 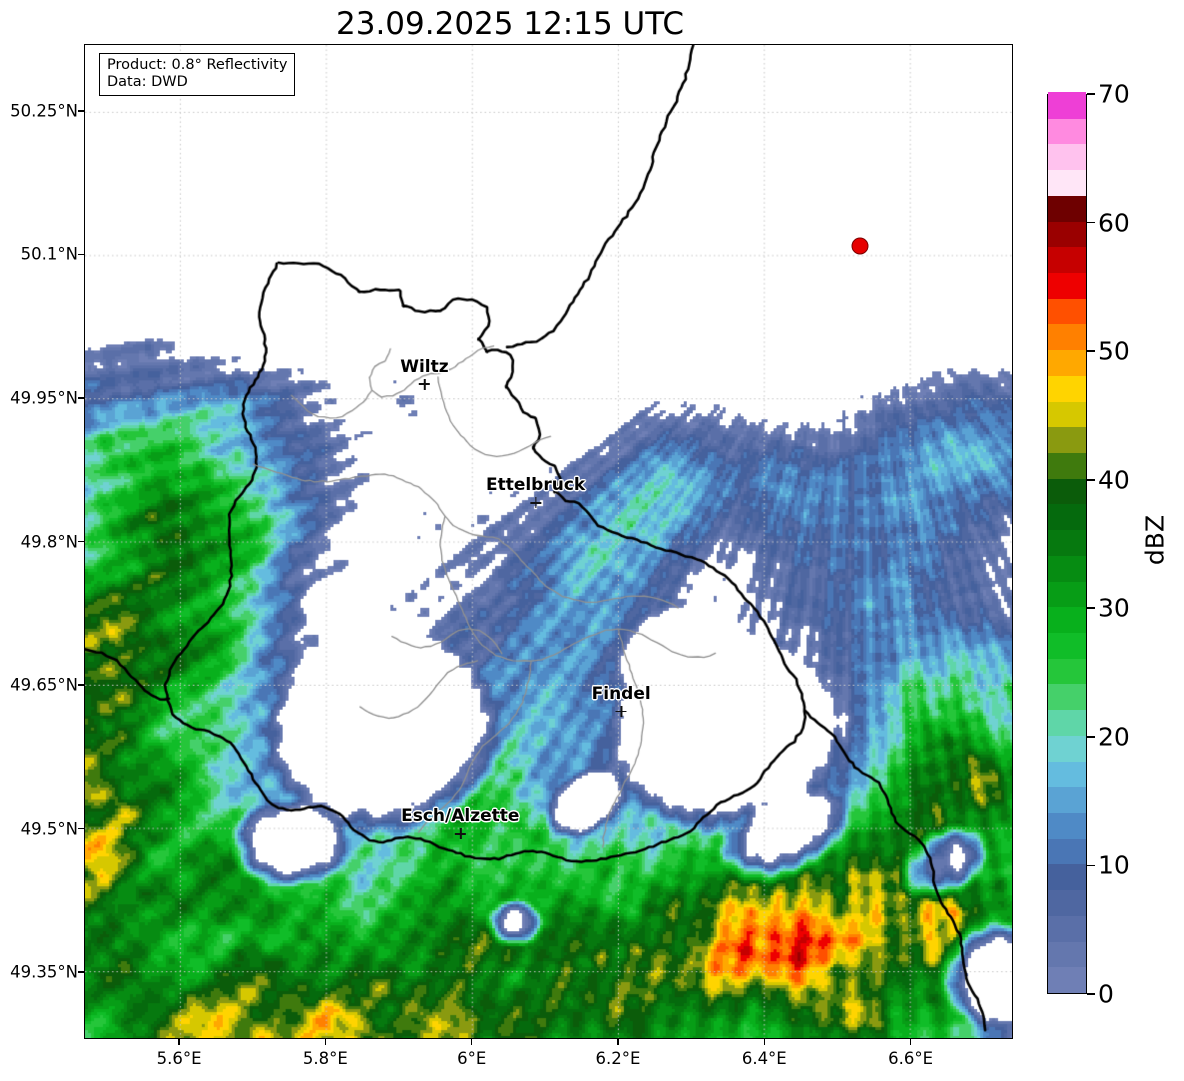 I want to click on colorbar-tick-label: 50, so click(x=1114, y=351).